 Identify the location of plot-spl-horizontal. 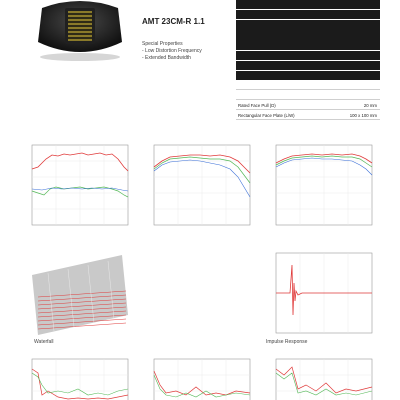
(197, 184).